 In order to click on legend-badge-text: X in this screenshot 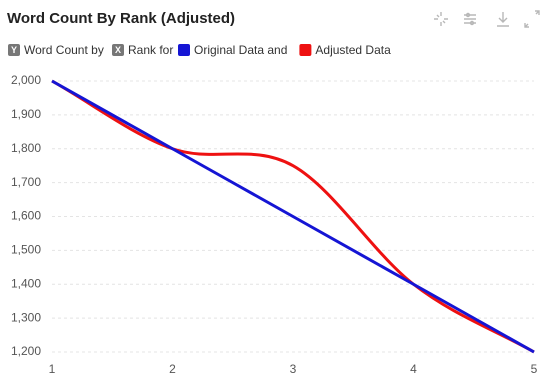, I will do `click(118, 50)`.